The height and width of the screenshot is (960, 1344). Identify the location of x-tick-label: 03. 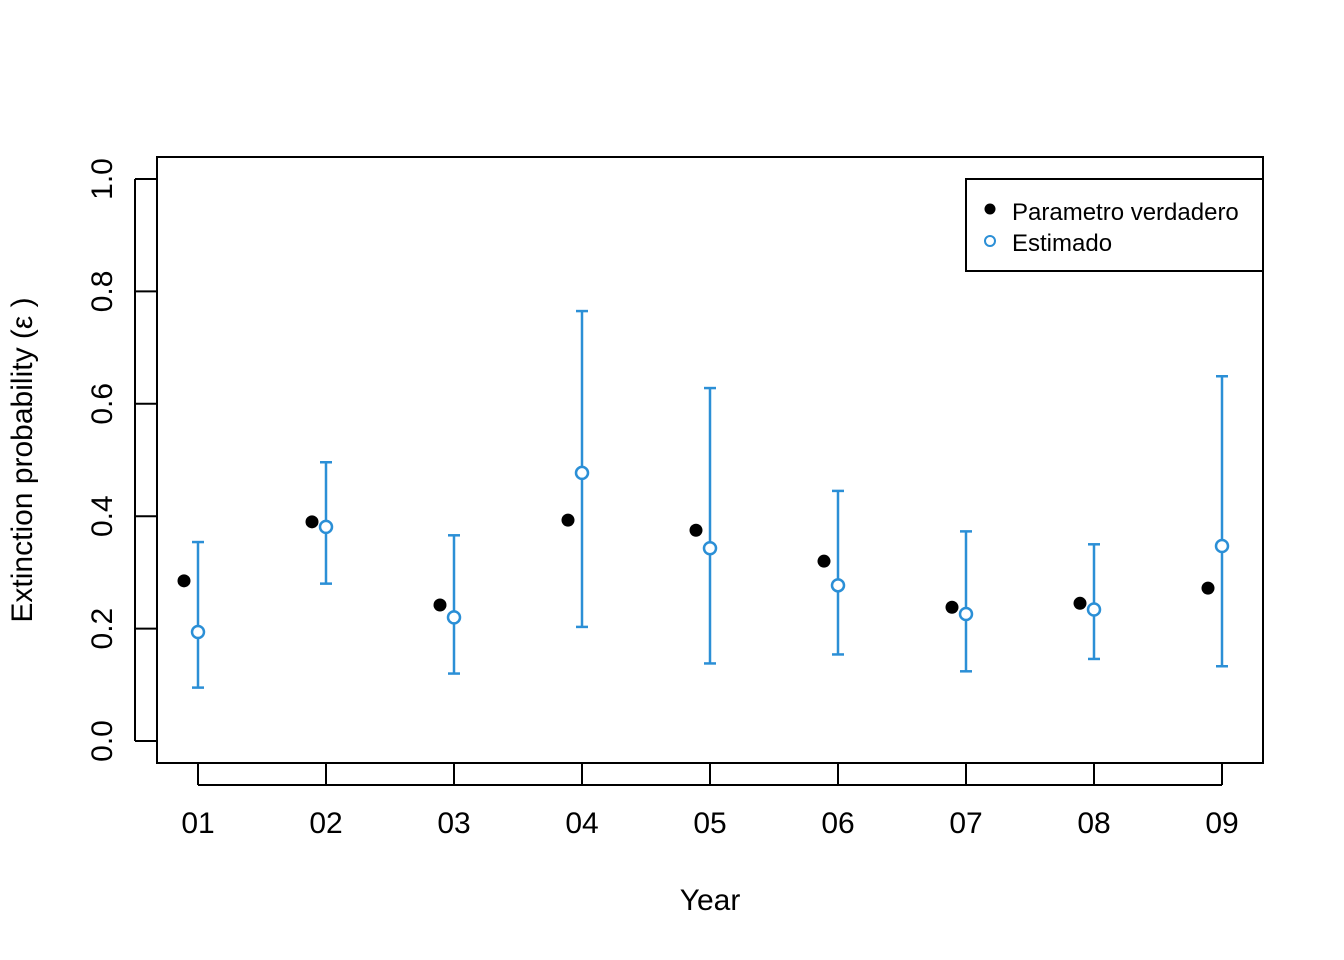
(453, 823).